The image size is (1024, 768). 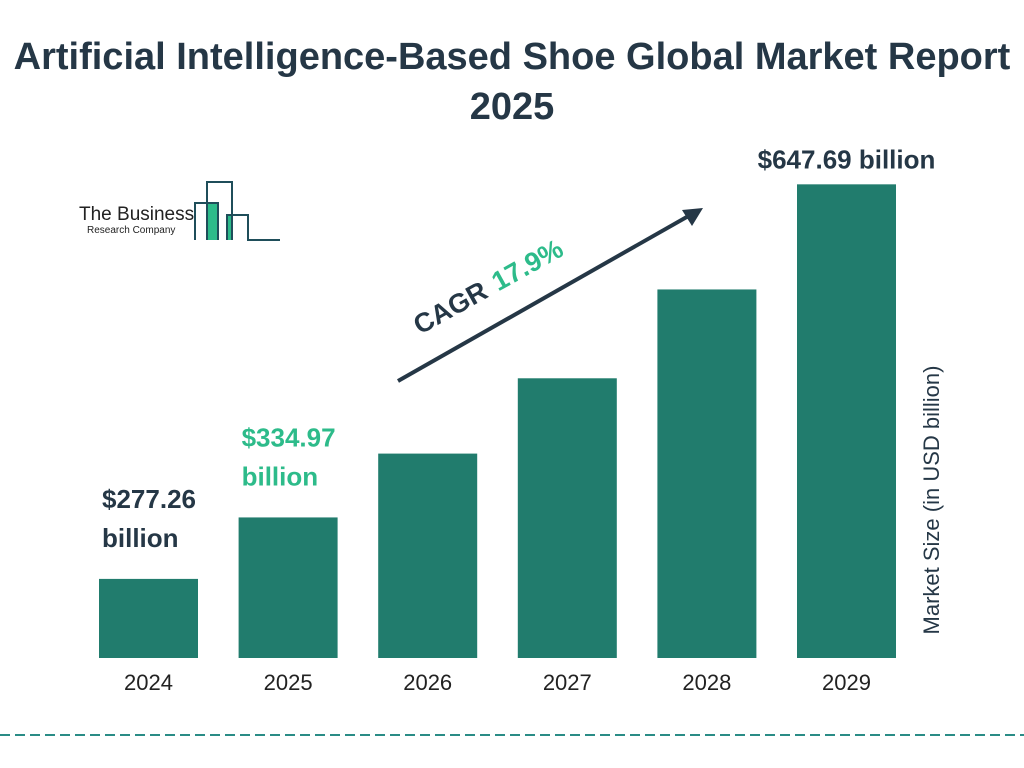 What do you see at coordinates (706, 682) in the screenshot?
I see `x-tick-label: 2028` at bounding box center [706, 682].